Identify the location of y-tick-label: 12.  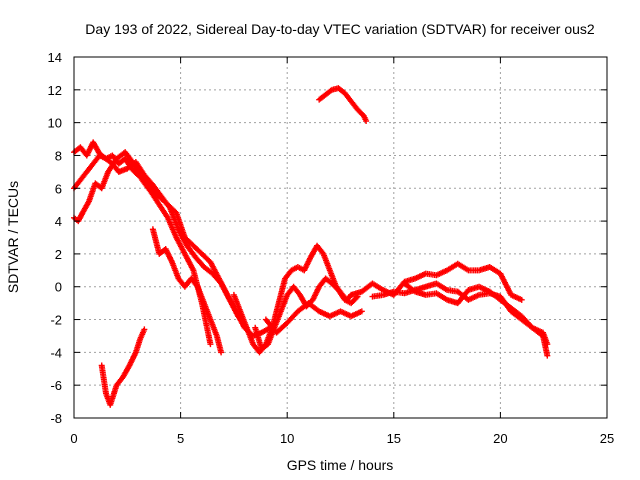
(55, 90).